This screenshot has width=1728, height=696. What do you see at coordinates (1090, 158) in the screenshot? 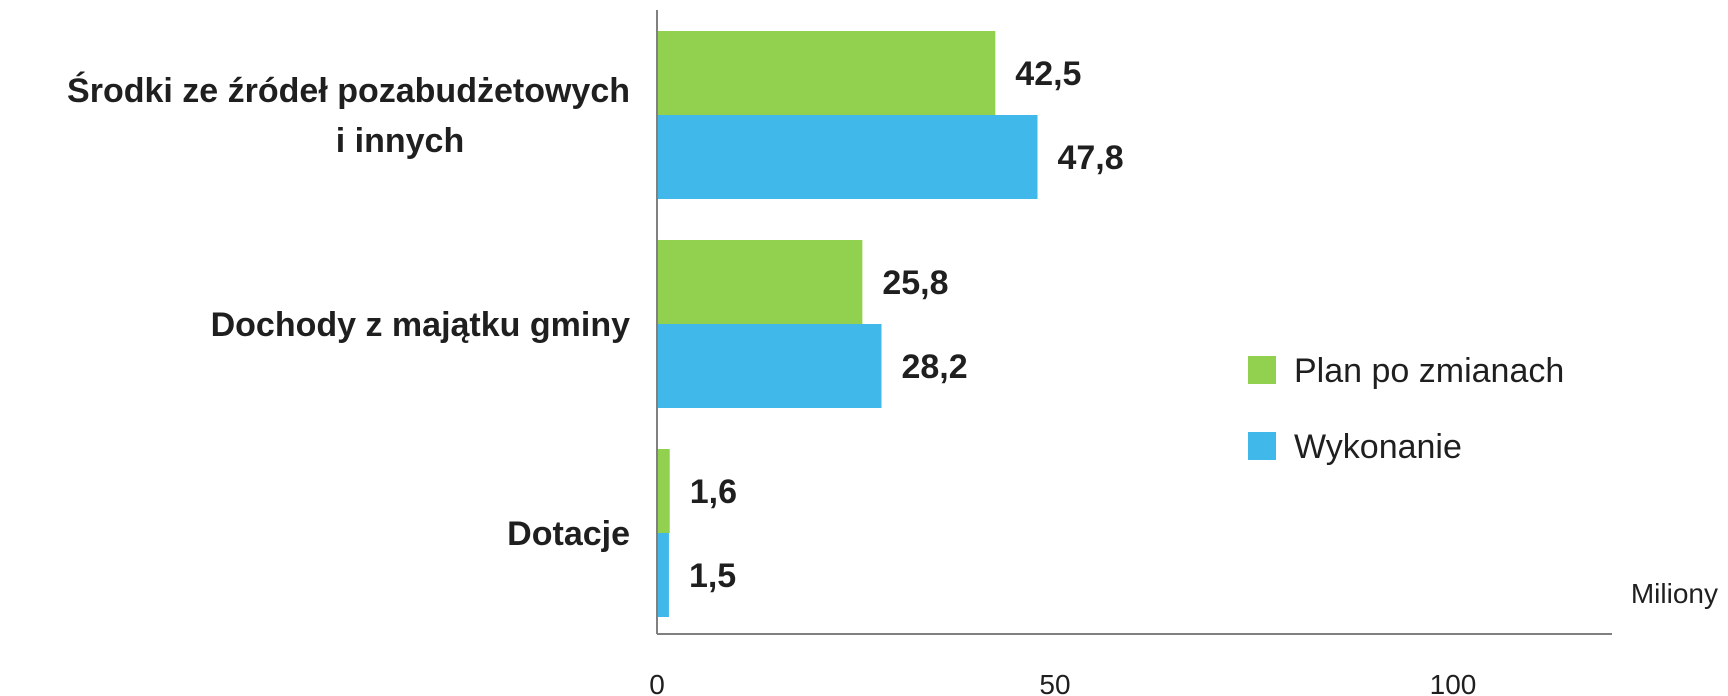
I see `value-label-1-0: 47,8` at bounding box center [1090, 158].